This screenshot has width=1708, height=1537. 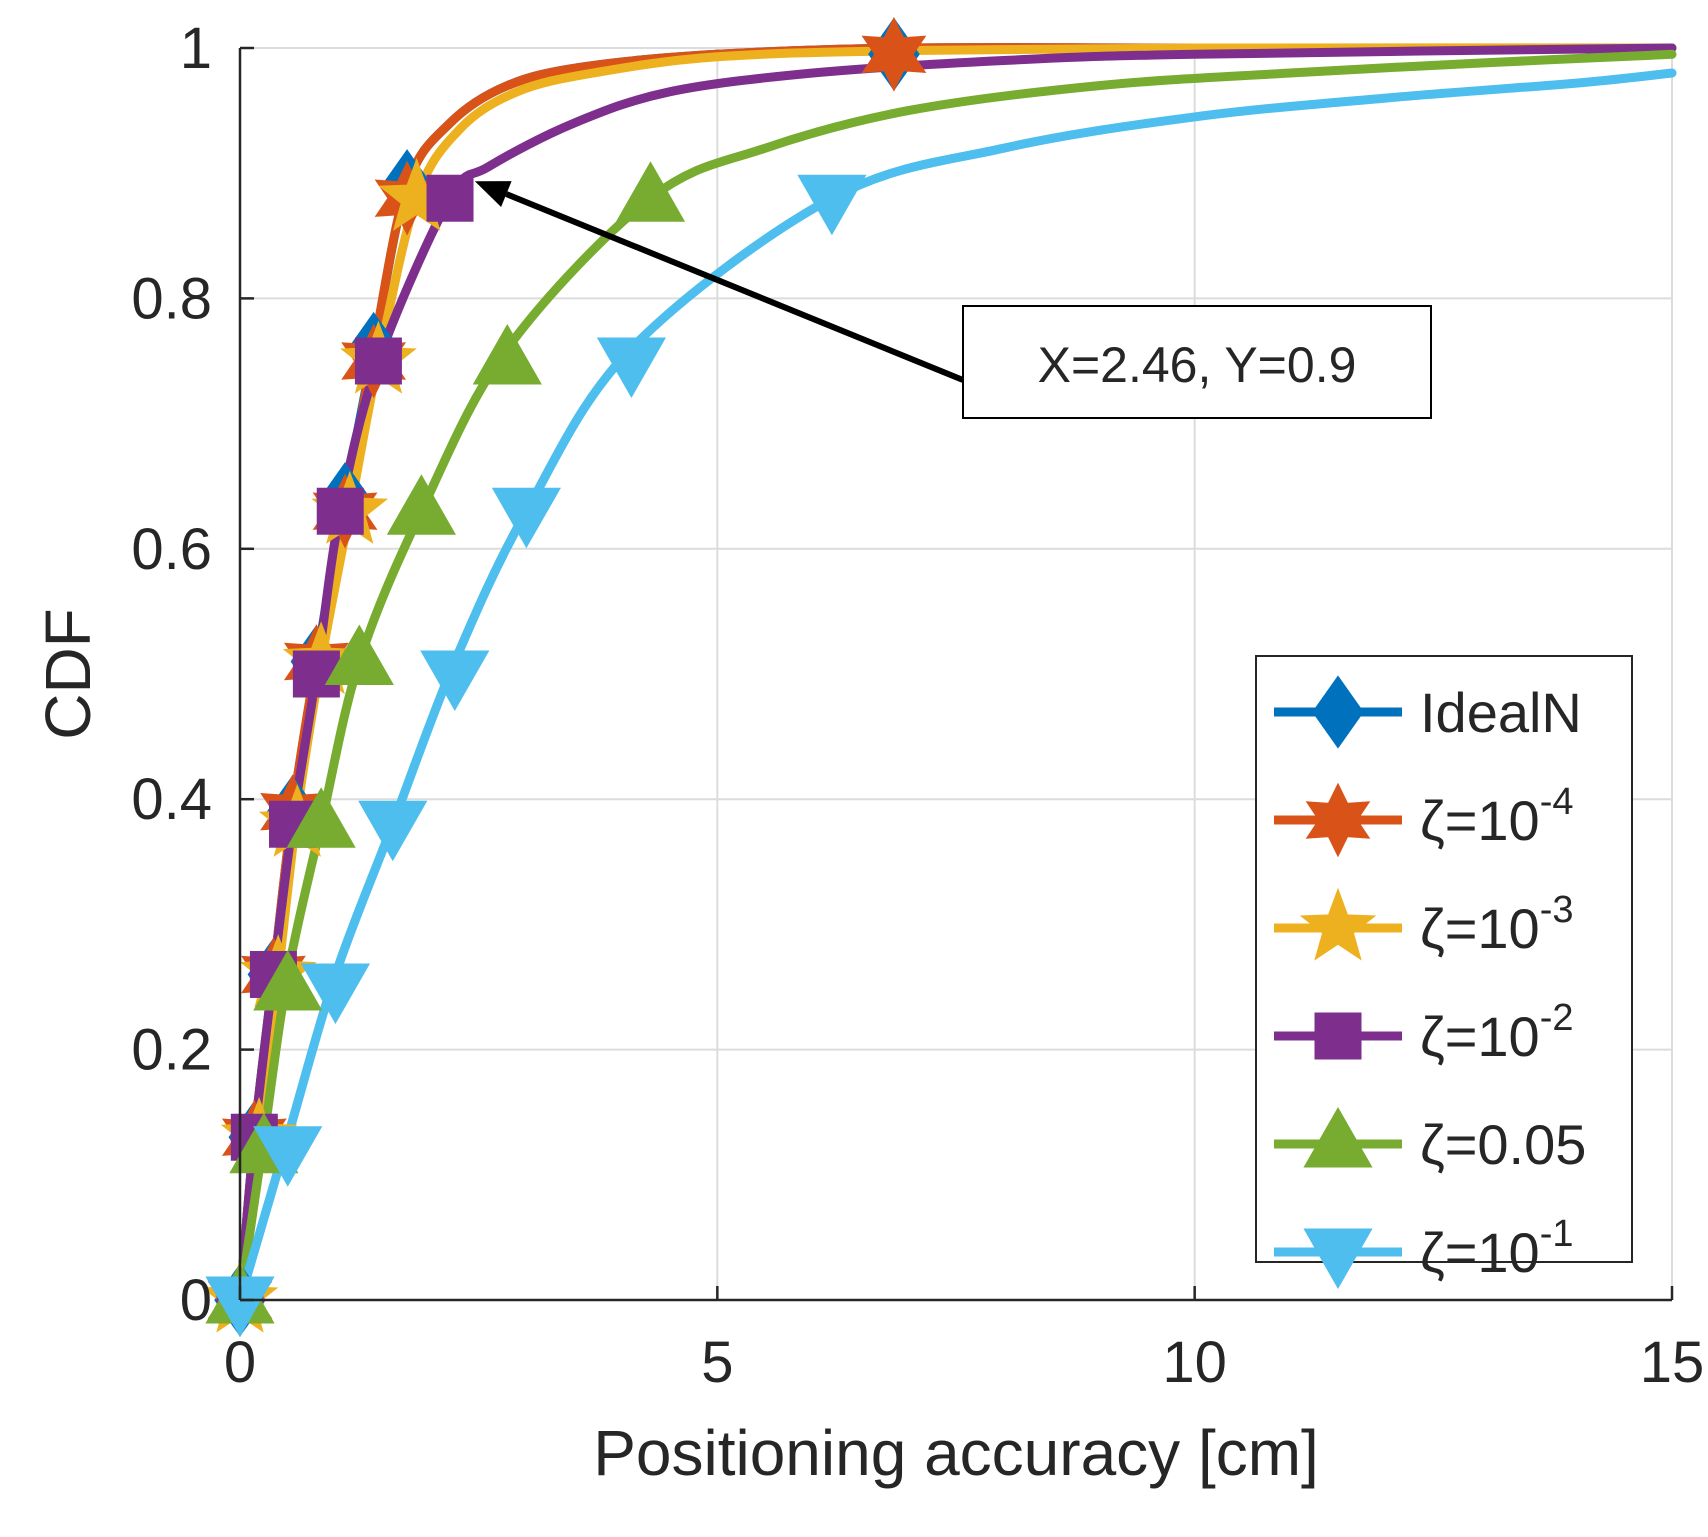 I want to click on annotation: X=2.46, Y=0.9, so click(x=953, y=300).